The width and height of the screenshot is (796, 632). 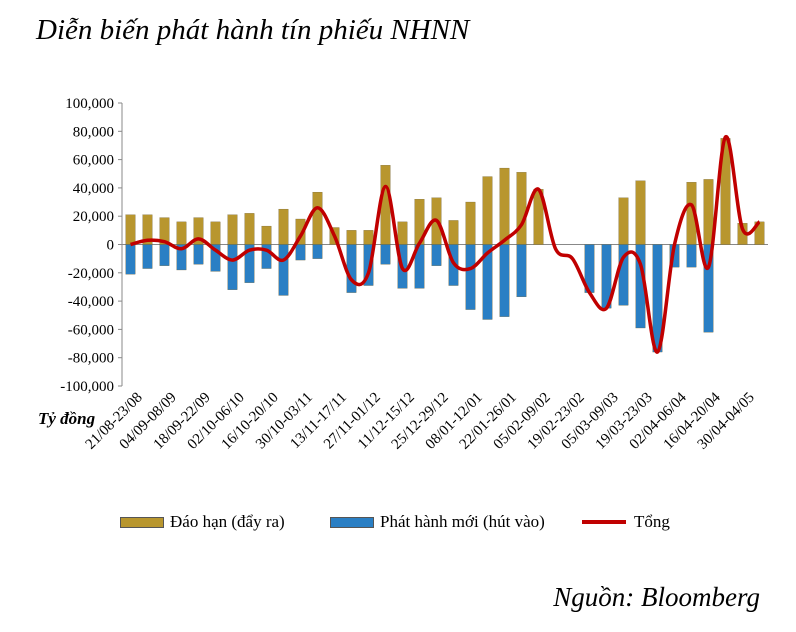 I want to click on y-tick-label: 0, so click(x=111, y=246).